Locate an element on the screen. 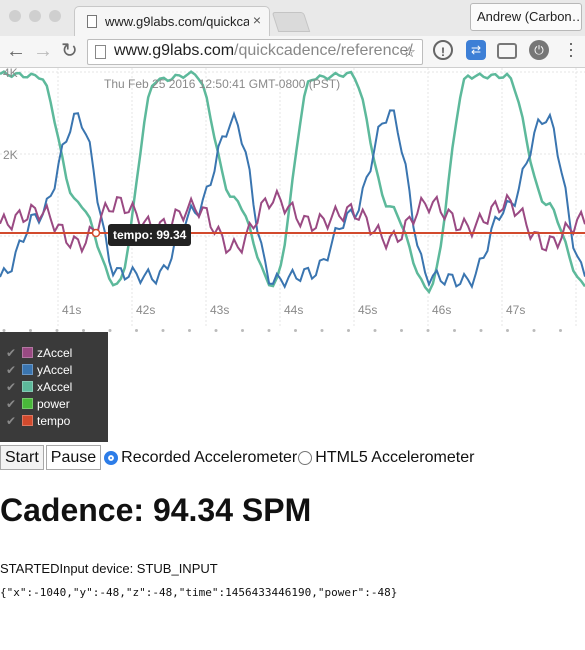  url-path: /quickcadence/reference/ is located at coordinates (323, 50).